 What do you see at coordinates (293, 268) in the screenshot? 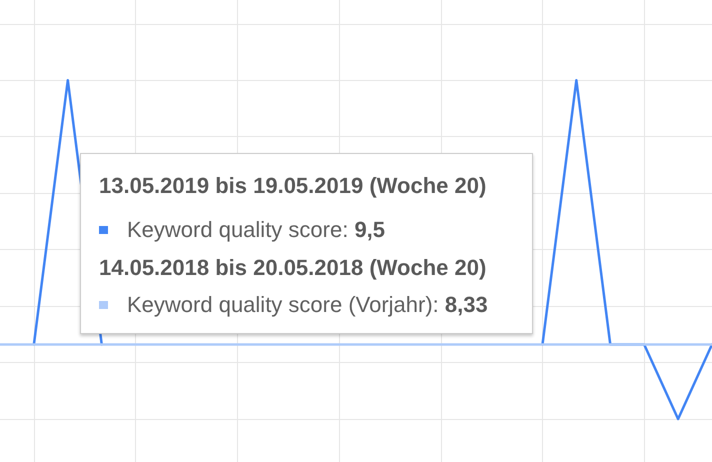
I see `annotation: 14.05.2018 bis 20.05.2018 (Woche 20)` at bounding box center [293, 268].